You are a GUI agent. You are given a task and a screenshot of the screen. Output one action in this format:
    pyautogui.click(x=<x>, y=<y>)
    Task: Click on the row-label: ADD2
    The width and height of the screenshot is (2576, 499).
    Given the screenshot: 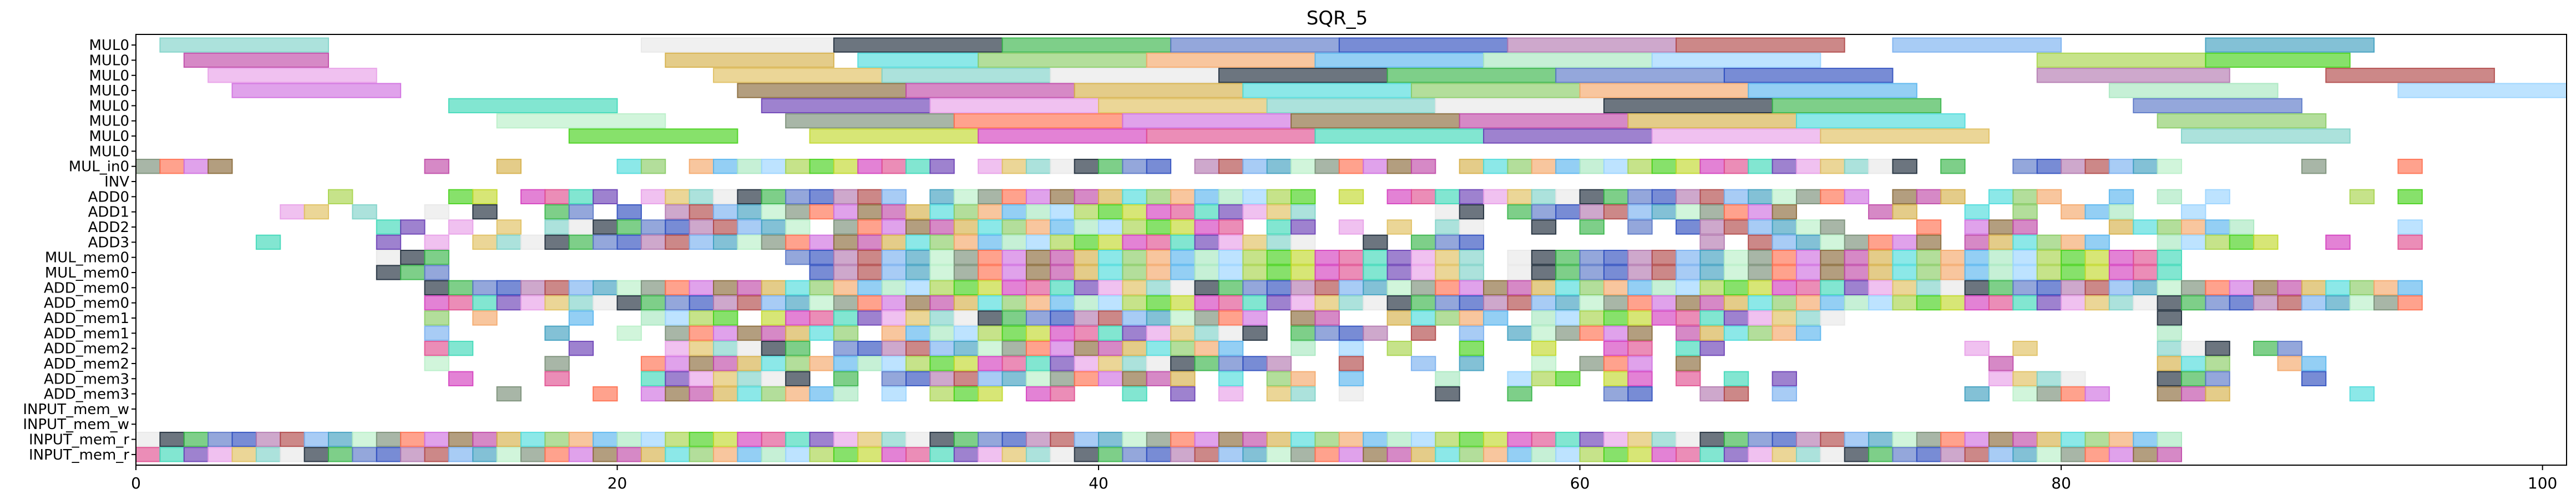 What is the action you would take?
    pyautogui.click(x=108, y=227)
    